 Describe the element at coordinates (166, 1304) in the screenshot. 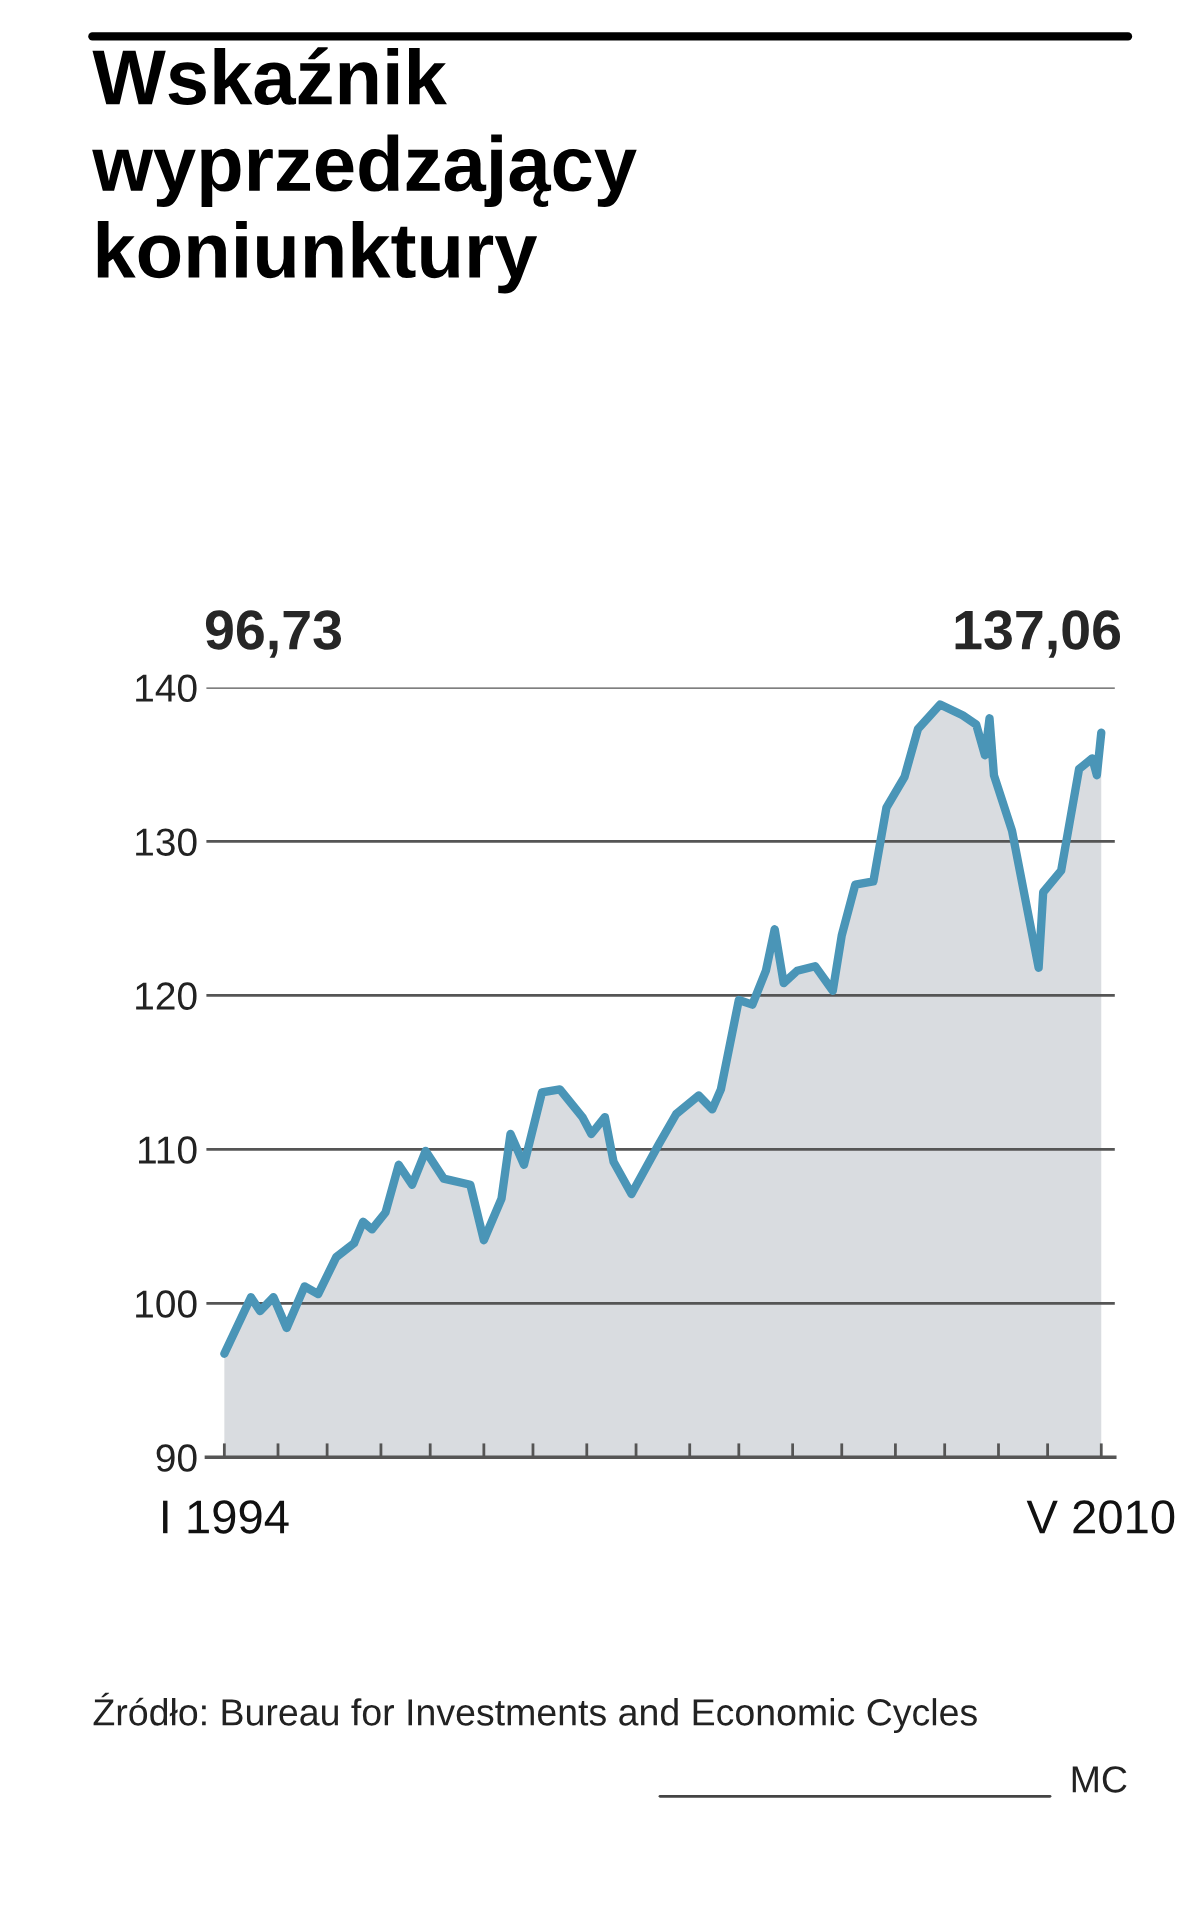

I see `y-tick-label: 100` at that location.